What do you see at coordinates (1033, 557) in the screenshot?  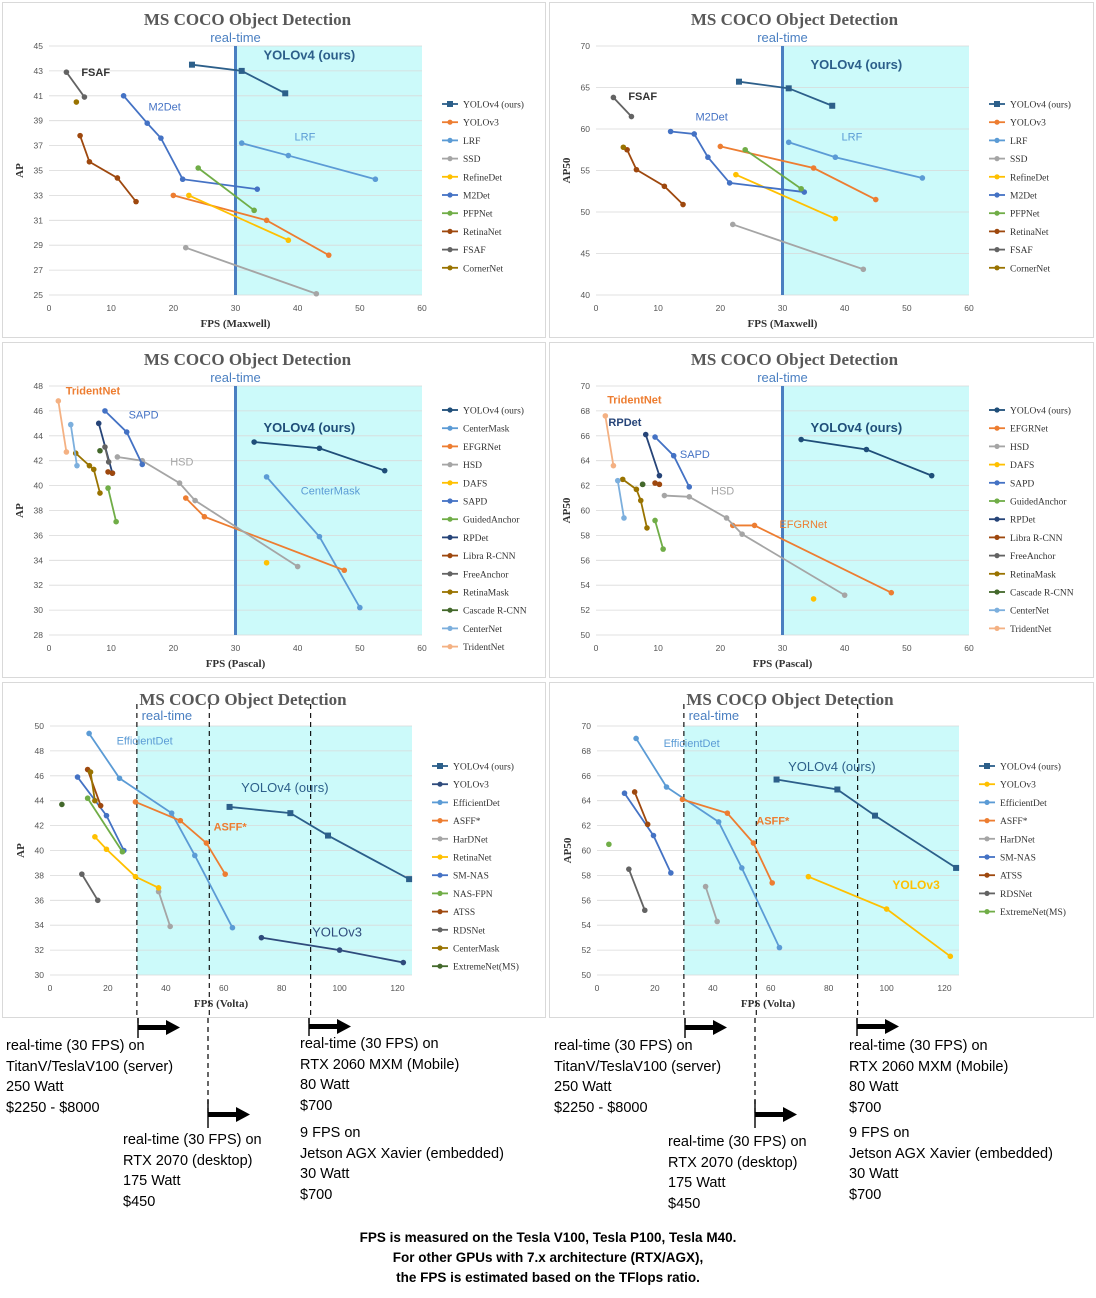 I see `legend-label: FreeAnchor` at bounding box center [1033, 557].